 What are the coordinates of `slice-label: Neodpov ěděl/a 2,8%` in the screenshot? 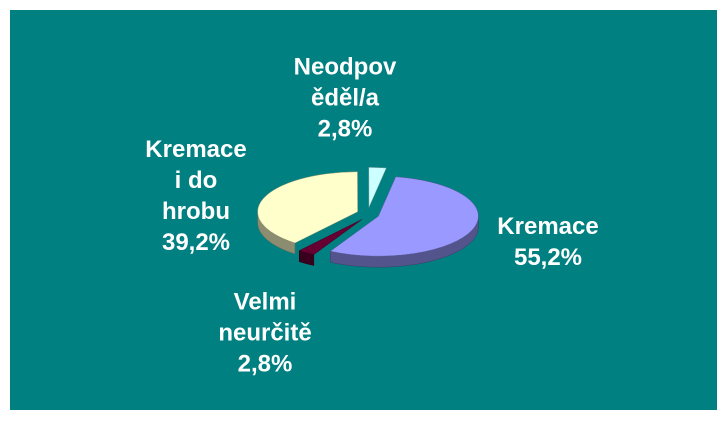 It's located at (345, 98).